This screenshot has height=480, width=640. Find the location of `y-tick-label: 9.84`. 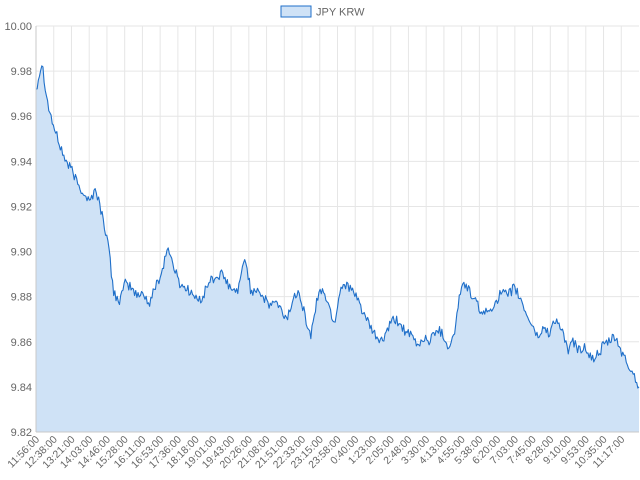

y-tick-label: 9.84 is located at coordinates (21, 388).